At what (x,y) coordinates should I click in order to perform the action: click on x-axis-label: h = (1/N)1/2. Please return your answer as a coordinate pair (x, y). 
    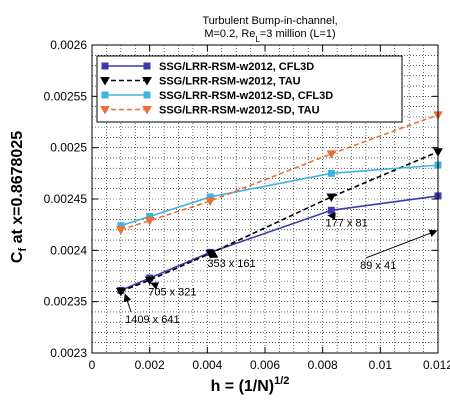
    Looking at the image, I should click on (250, 385).